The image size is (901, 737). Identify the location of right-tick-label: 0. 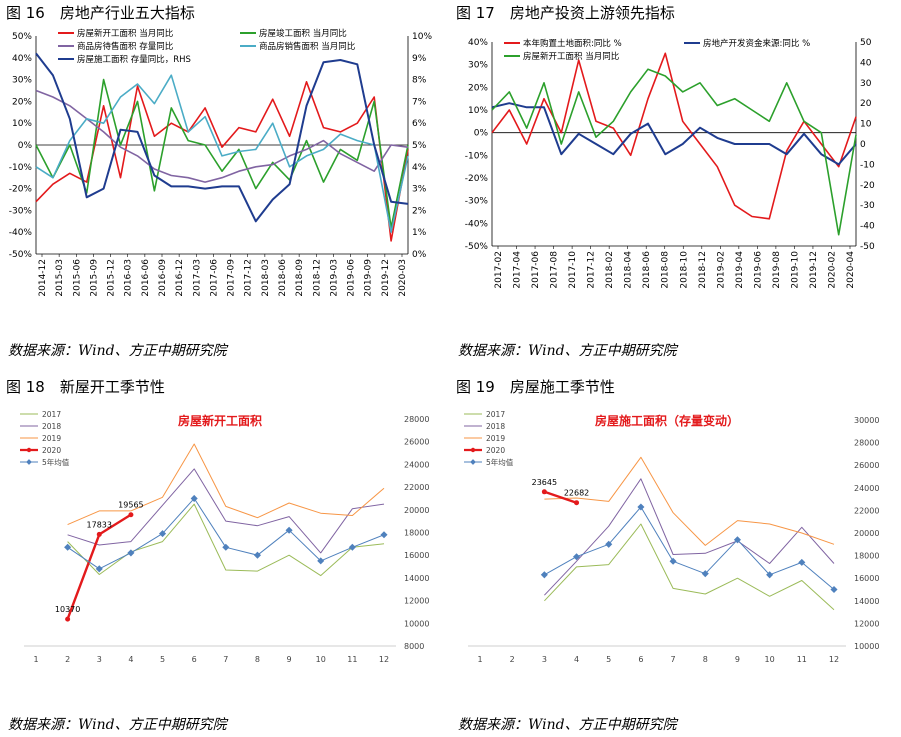
(863, 145).